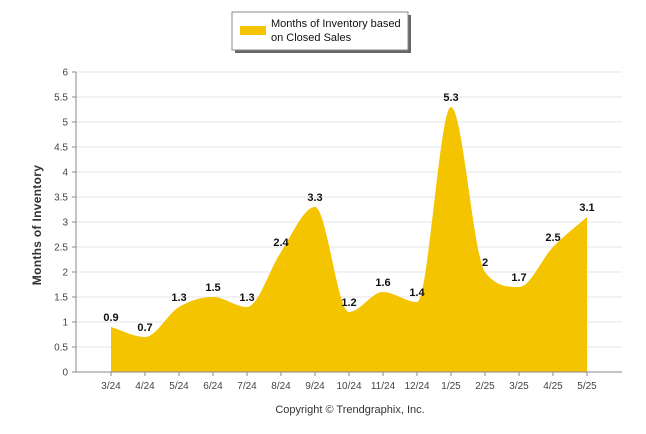 The width and height of the screenshot is (646, 434). What do you see at coordinates (348, 303) in the screenshot?
I see `data-label: 1.2` at bounding box center [348, 303].